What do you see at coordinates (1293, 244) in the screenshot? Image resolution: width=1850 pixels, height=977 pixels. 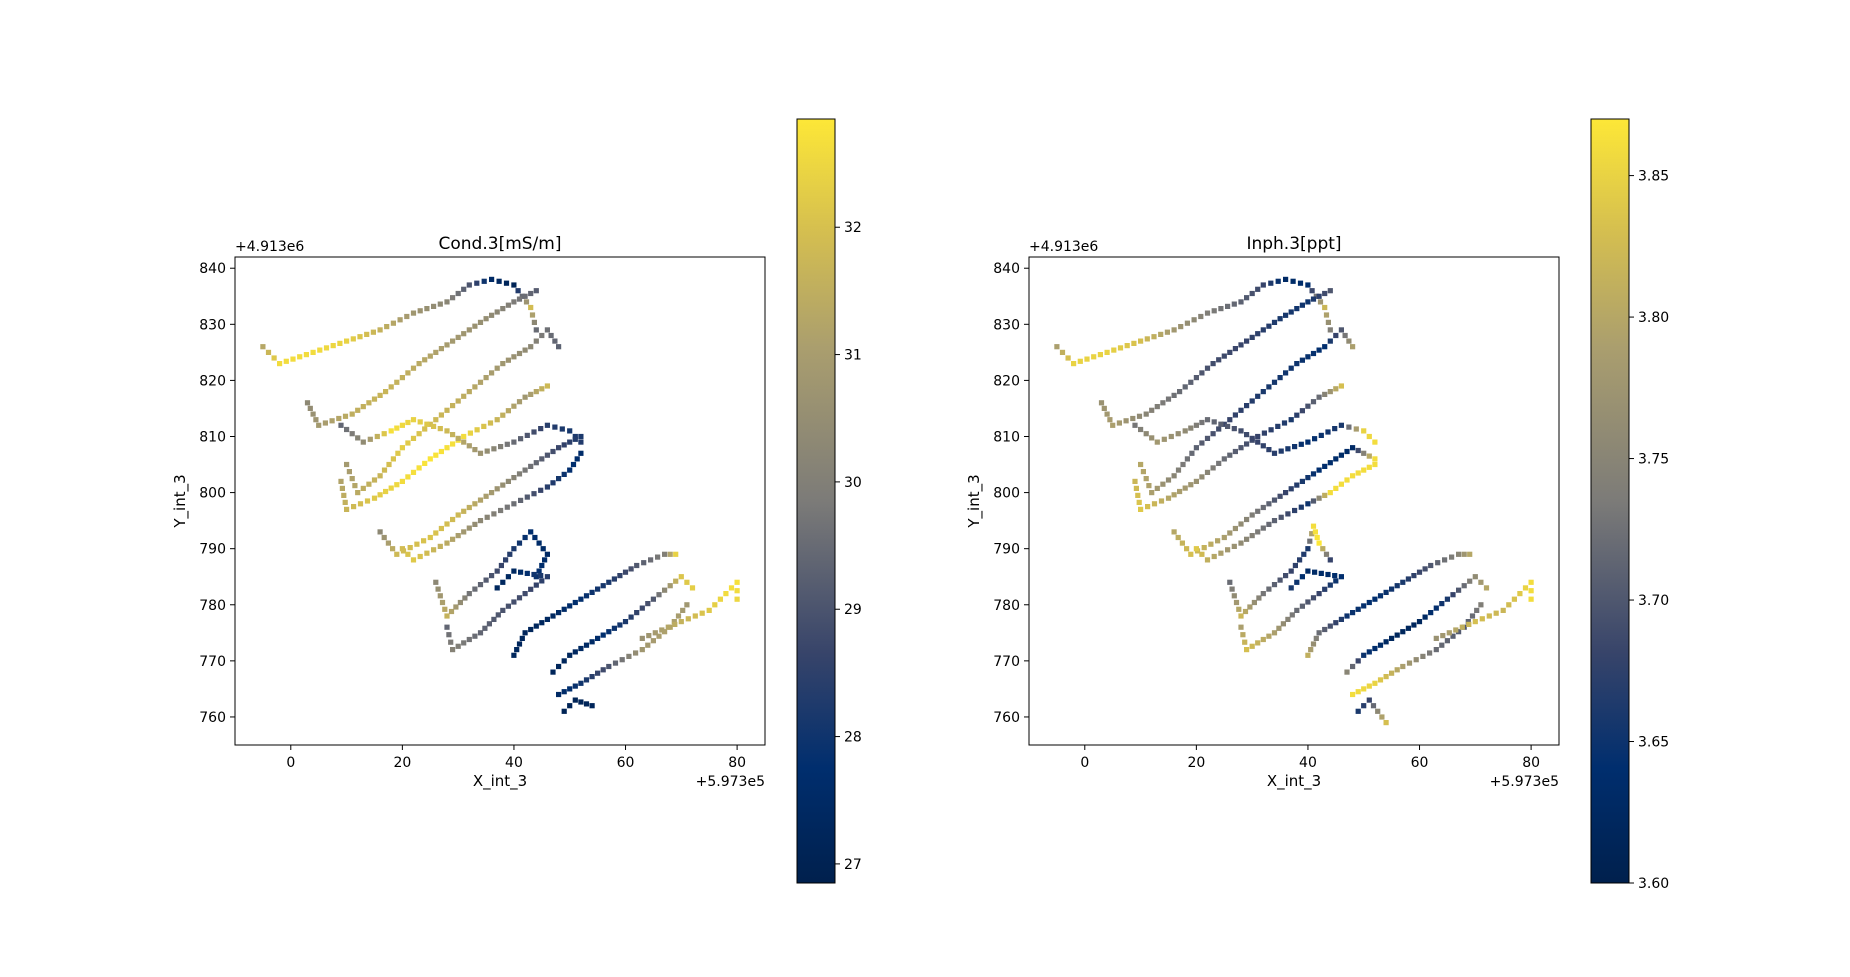 I see `chart-title: Inph.3[ppt]` at bounding box center [1293, 244].